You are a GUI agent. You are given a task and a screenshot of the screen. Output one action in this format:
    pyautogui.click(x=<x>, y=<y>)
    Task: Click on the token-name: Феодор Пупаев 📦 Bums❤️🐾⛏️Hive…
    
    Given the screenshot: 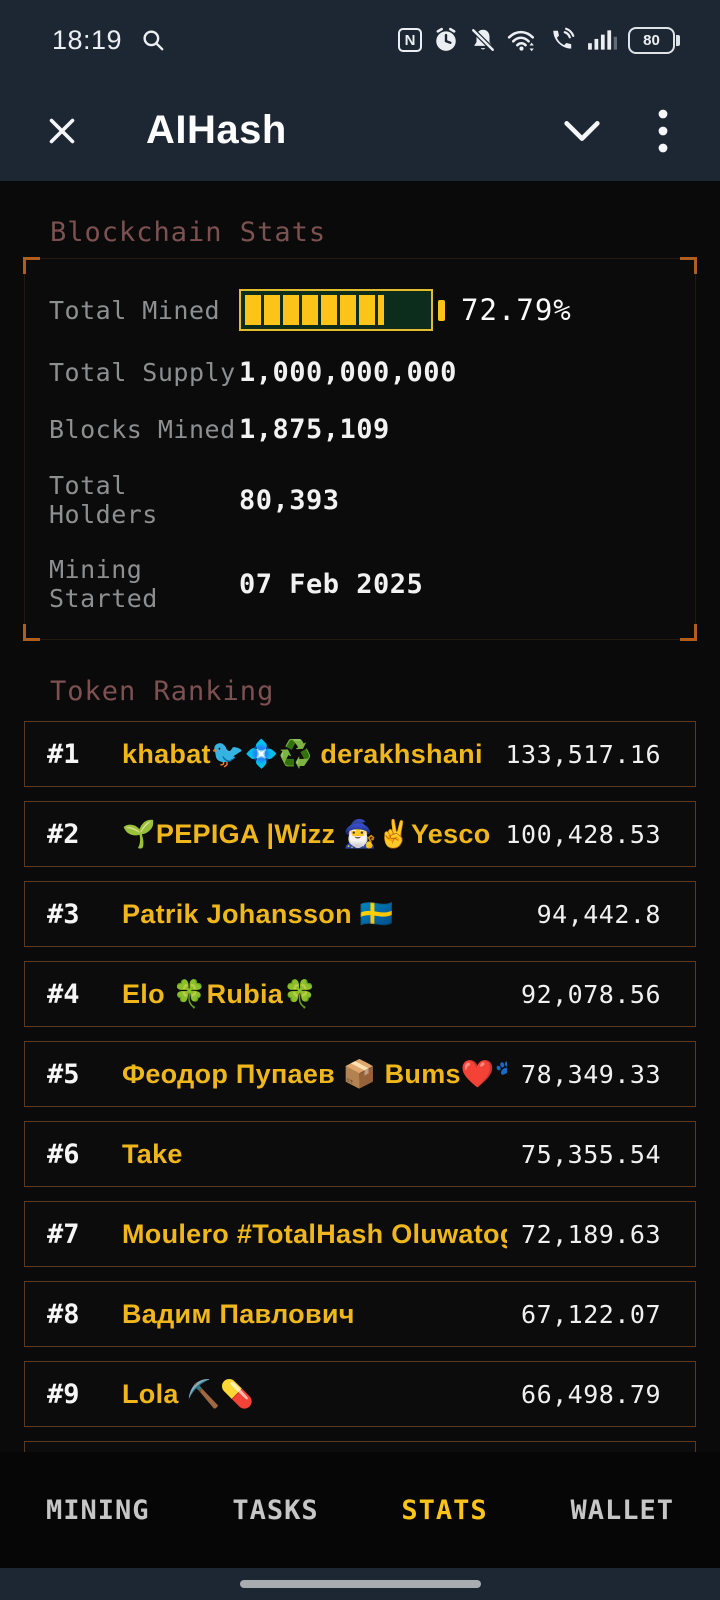 What is the action you would take?
    pyautogui.click(x=314, y=1074)
    